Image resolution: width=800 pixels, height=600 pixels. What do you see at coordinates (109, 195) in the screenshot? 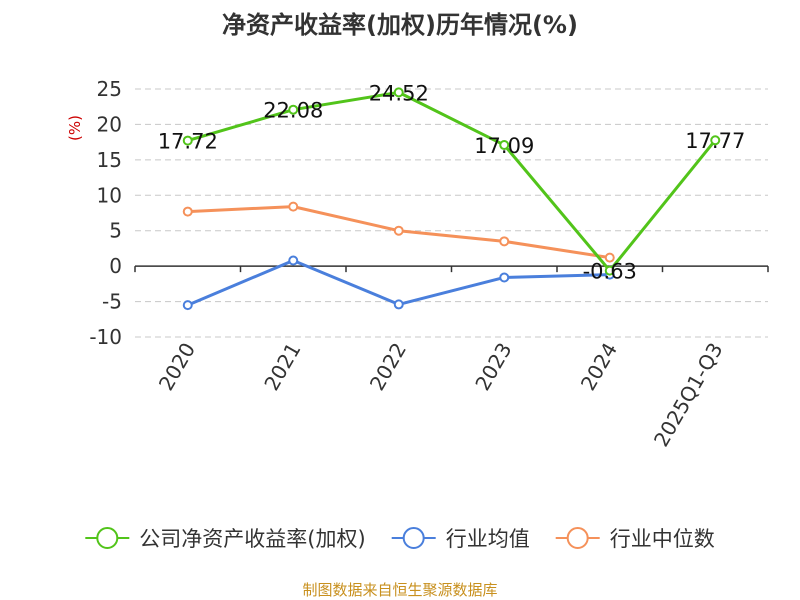
I see `y-tick-label: 10` at bounding box center [109, 195].